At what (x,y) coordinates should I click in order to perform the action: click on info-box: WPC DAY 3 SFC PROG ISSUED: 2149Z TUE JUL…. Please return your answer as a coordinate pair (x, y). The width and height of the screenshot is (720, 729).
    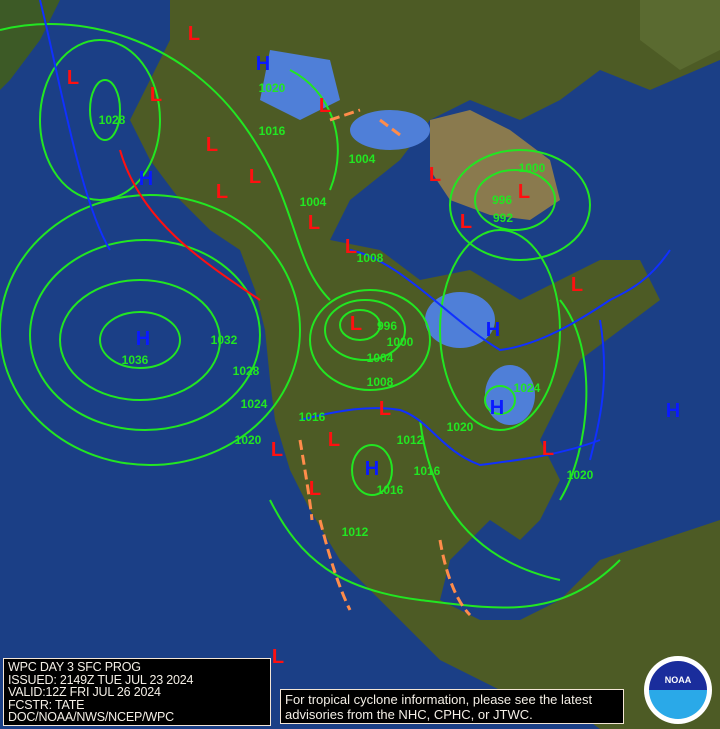
    Looking at the image, I should click on (137, 692).